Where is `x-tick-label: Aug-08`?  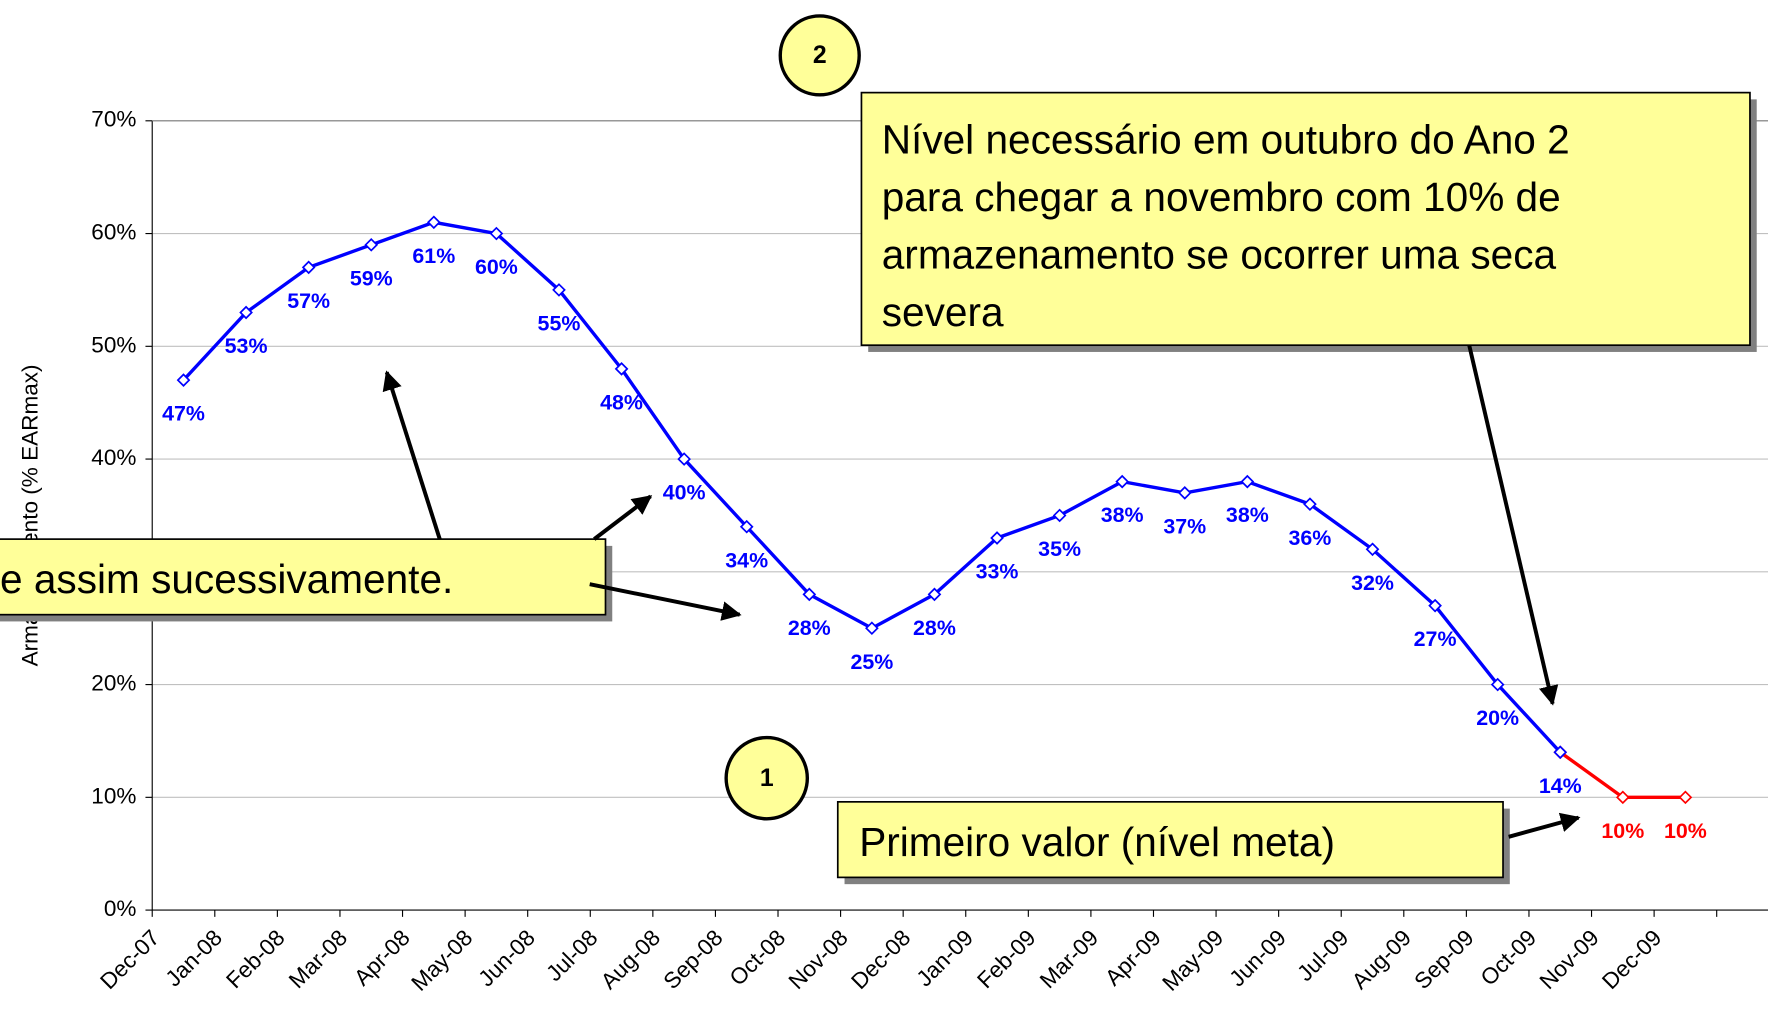 x-tick-label: Aug-08 is located at coordinates (630, 959).